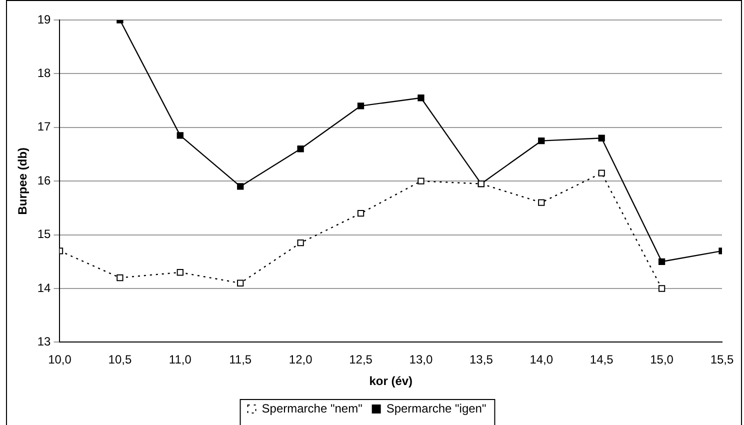 Image resolution: width=744 pixels, height=425 pixels. What do you see at coordinates (180, 359) in the screenshot?
I see `x-tick-label: 11,0` at bounding box center [180, 359].